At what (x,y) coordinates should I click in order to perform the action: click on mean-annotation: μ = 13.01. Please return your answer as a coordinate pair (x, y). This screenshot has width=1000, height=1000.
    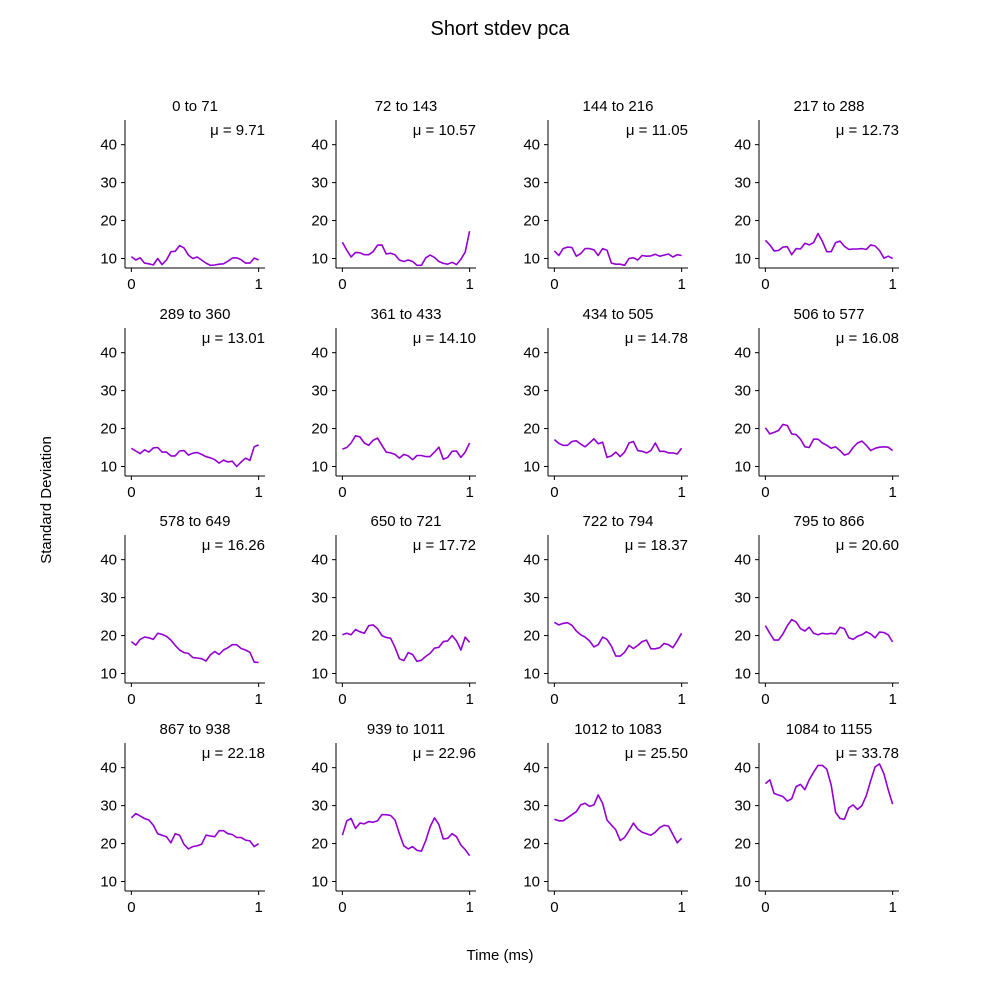
    Looking at the image, I should click on (233, 338).